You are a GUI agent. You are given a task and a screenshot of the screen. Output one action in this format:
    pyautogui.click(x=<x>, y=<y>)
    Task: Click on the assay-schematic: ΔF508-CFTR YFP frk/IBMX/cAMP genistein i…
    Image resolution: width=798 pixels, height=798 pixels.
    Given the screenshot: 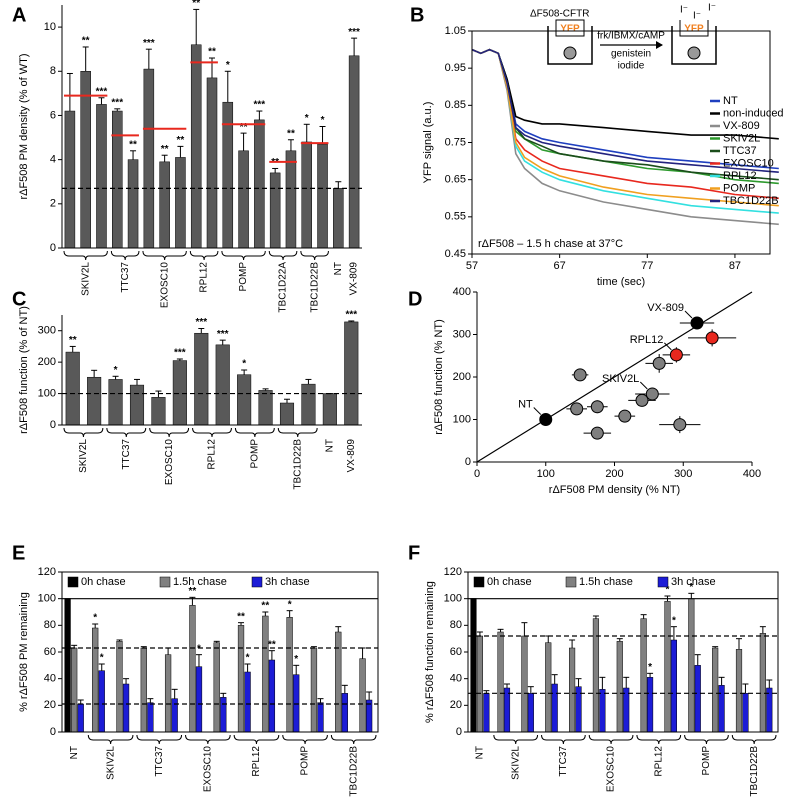 What is the action you would take?
    pyautogui.click(x=623, y=37)
    